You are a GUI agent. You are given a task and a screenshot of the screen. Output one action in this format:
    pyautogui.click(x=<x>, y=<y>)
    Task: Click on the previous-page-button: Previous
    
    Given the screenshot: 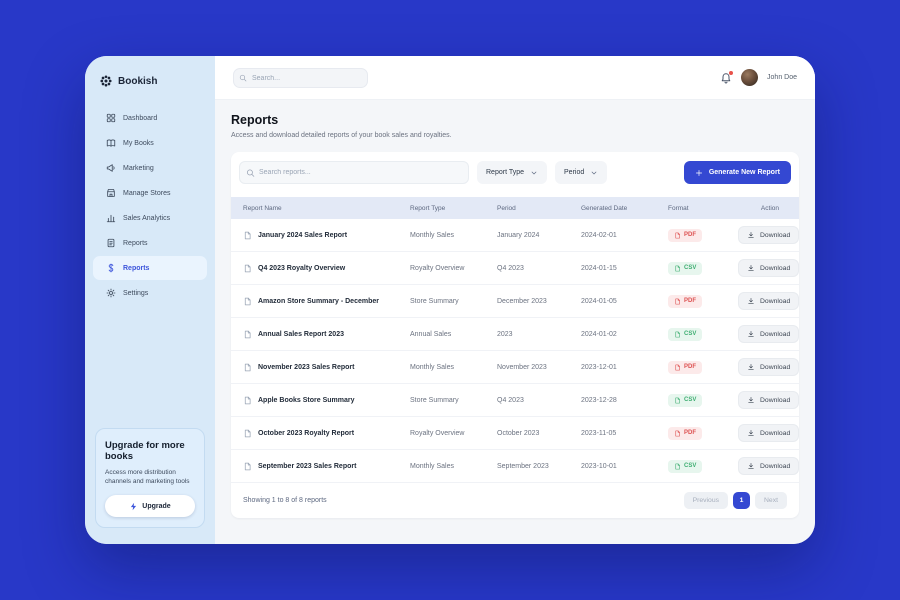 What is the action you would take?
    pyautogui.click(x=706, y=500)
    